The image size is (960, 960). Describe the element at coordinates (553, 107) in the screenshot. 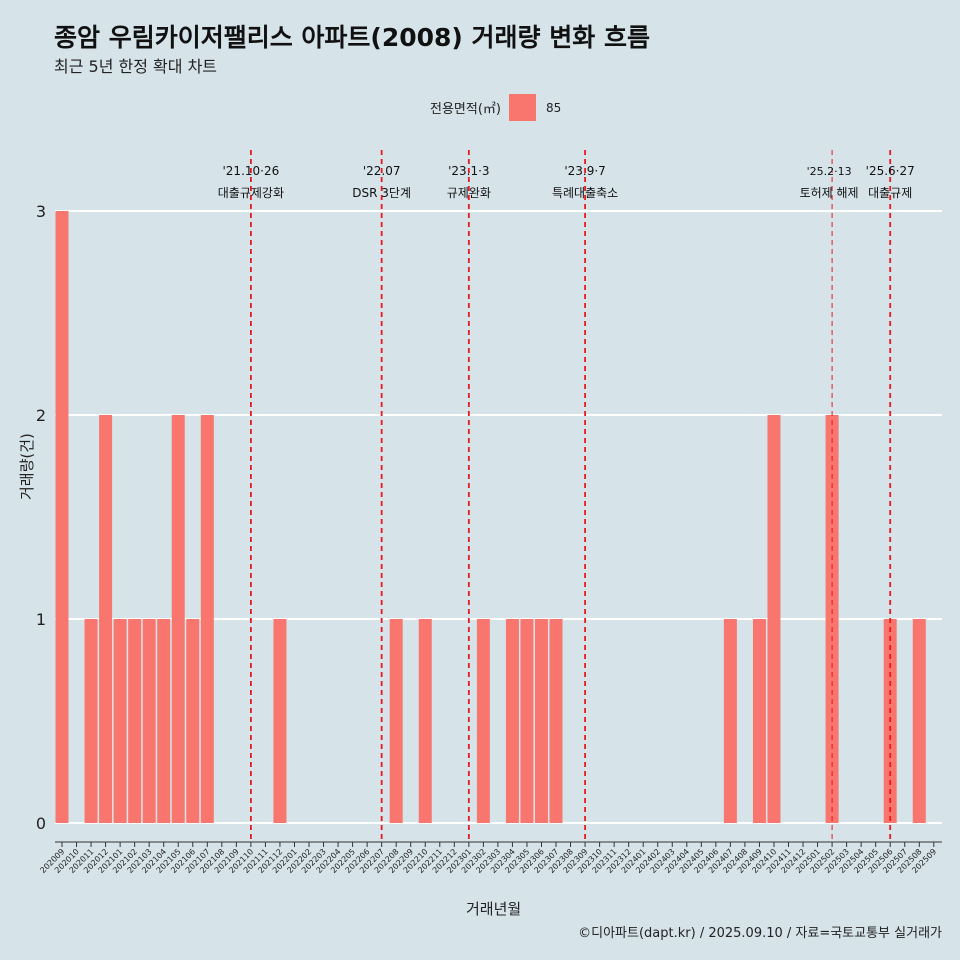

I see `legend-label: 85` at that location.